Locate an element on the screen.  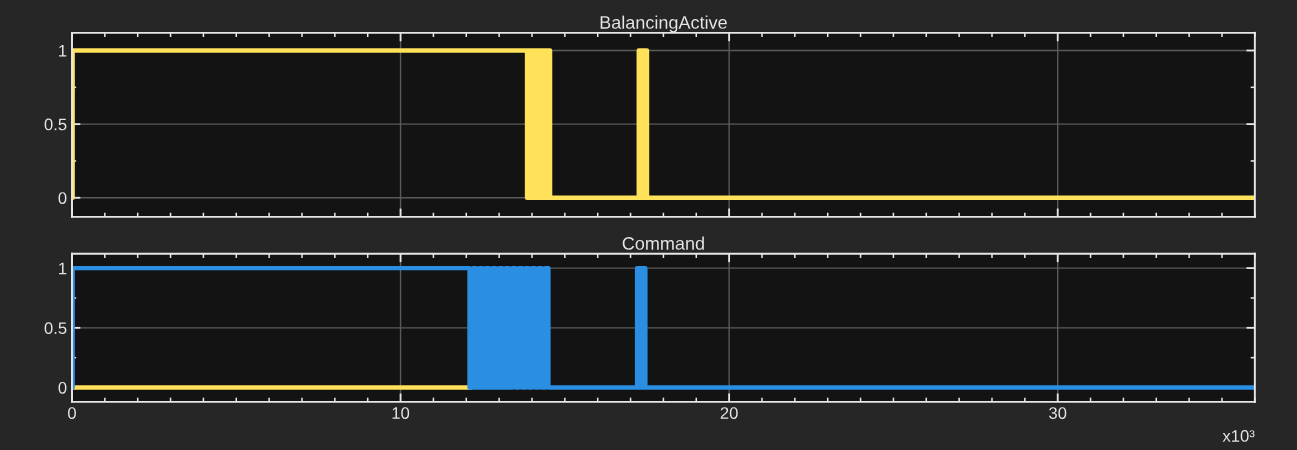
chart-title: Command is located at coordinates (663, 243).